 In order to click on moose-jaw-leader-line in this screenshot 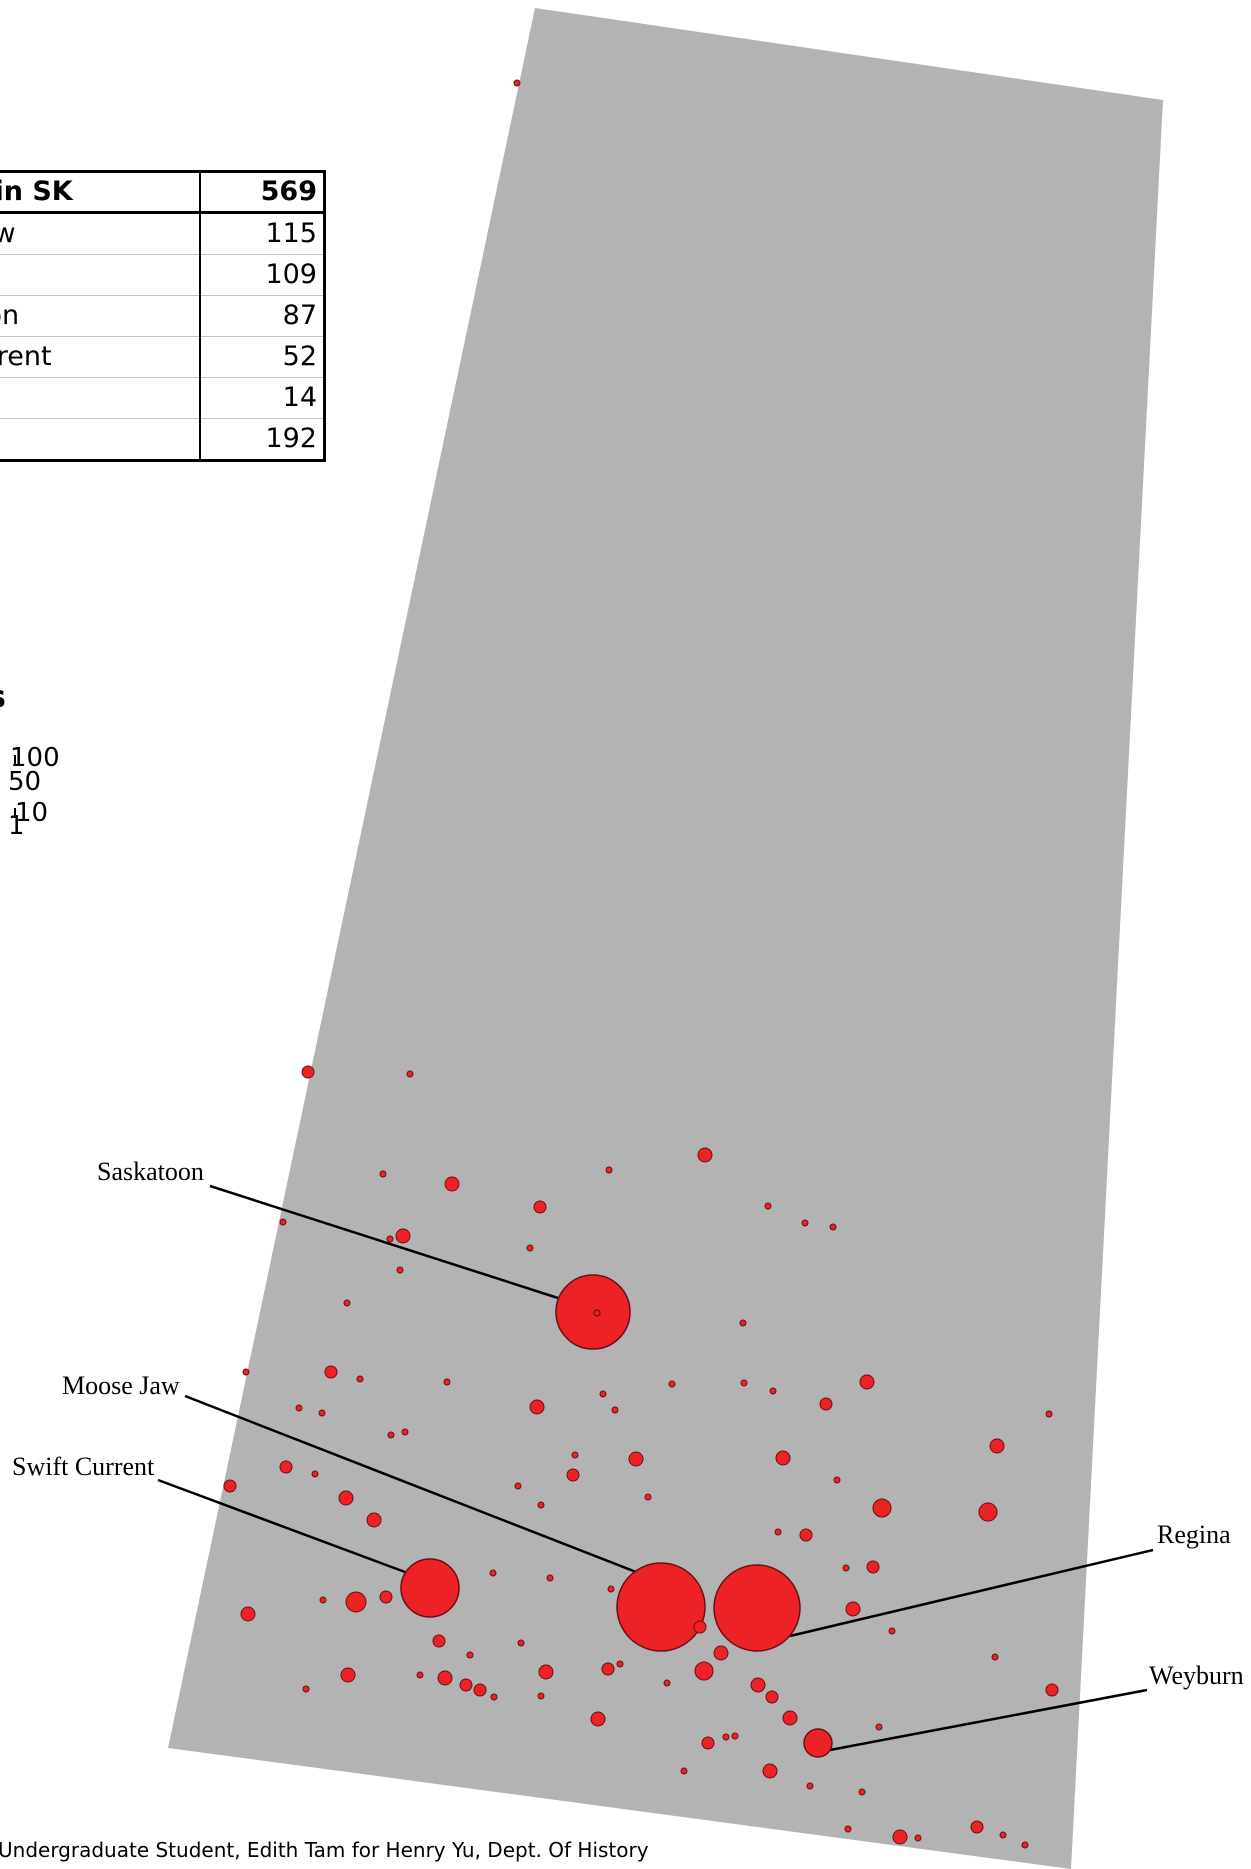, I will do `click(410, 1484)`.